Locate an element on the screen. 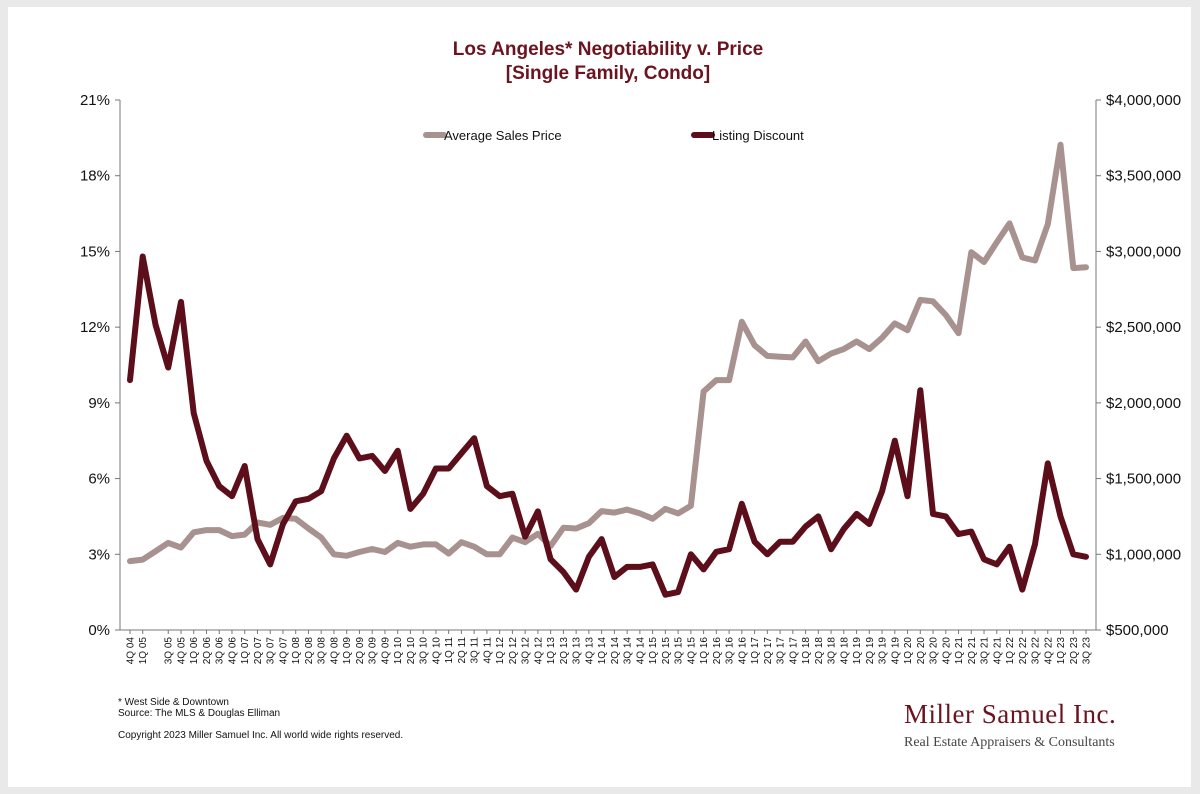  legend: Average Sales Price Listing Discount is located at coordinates (613, 135).